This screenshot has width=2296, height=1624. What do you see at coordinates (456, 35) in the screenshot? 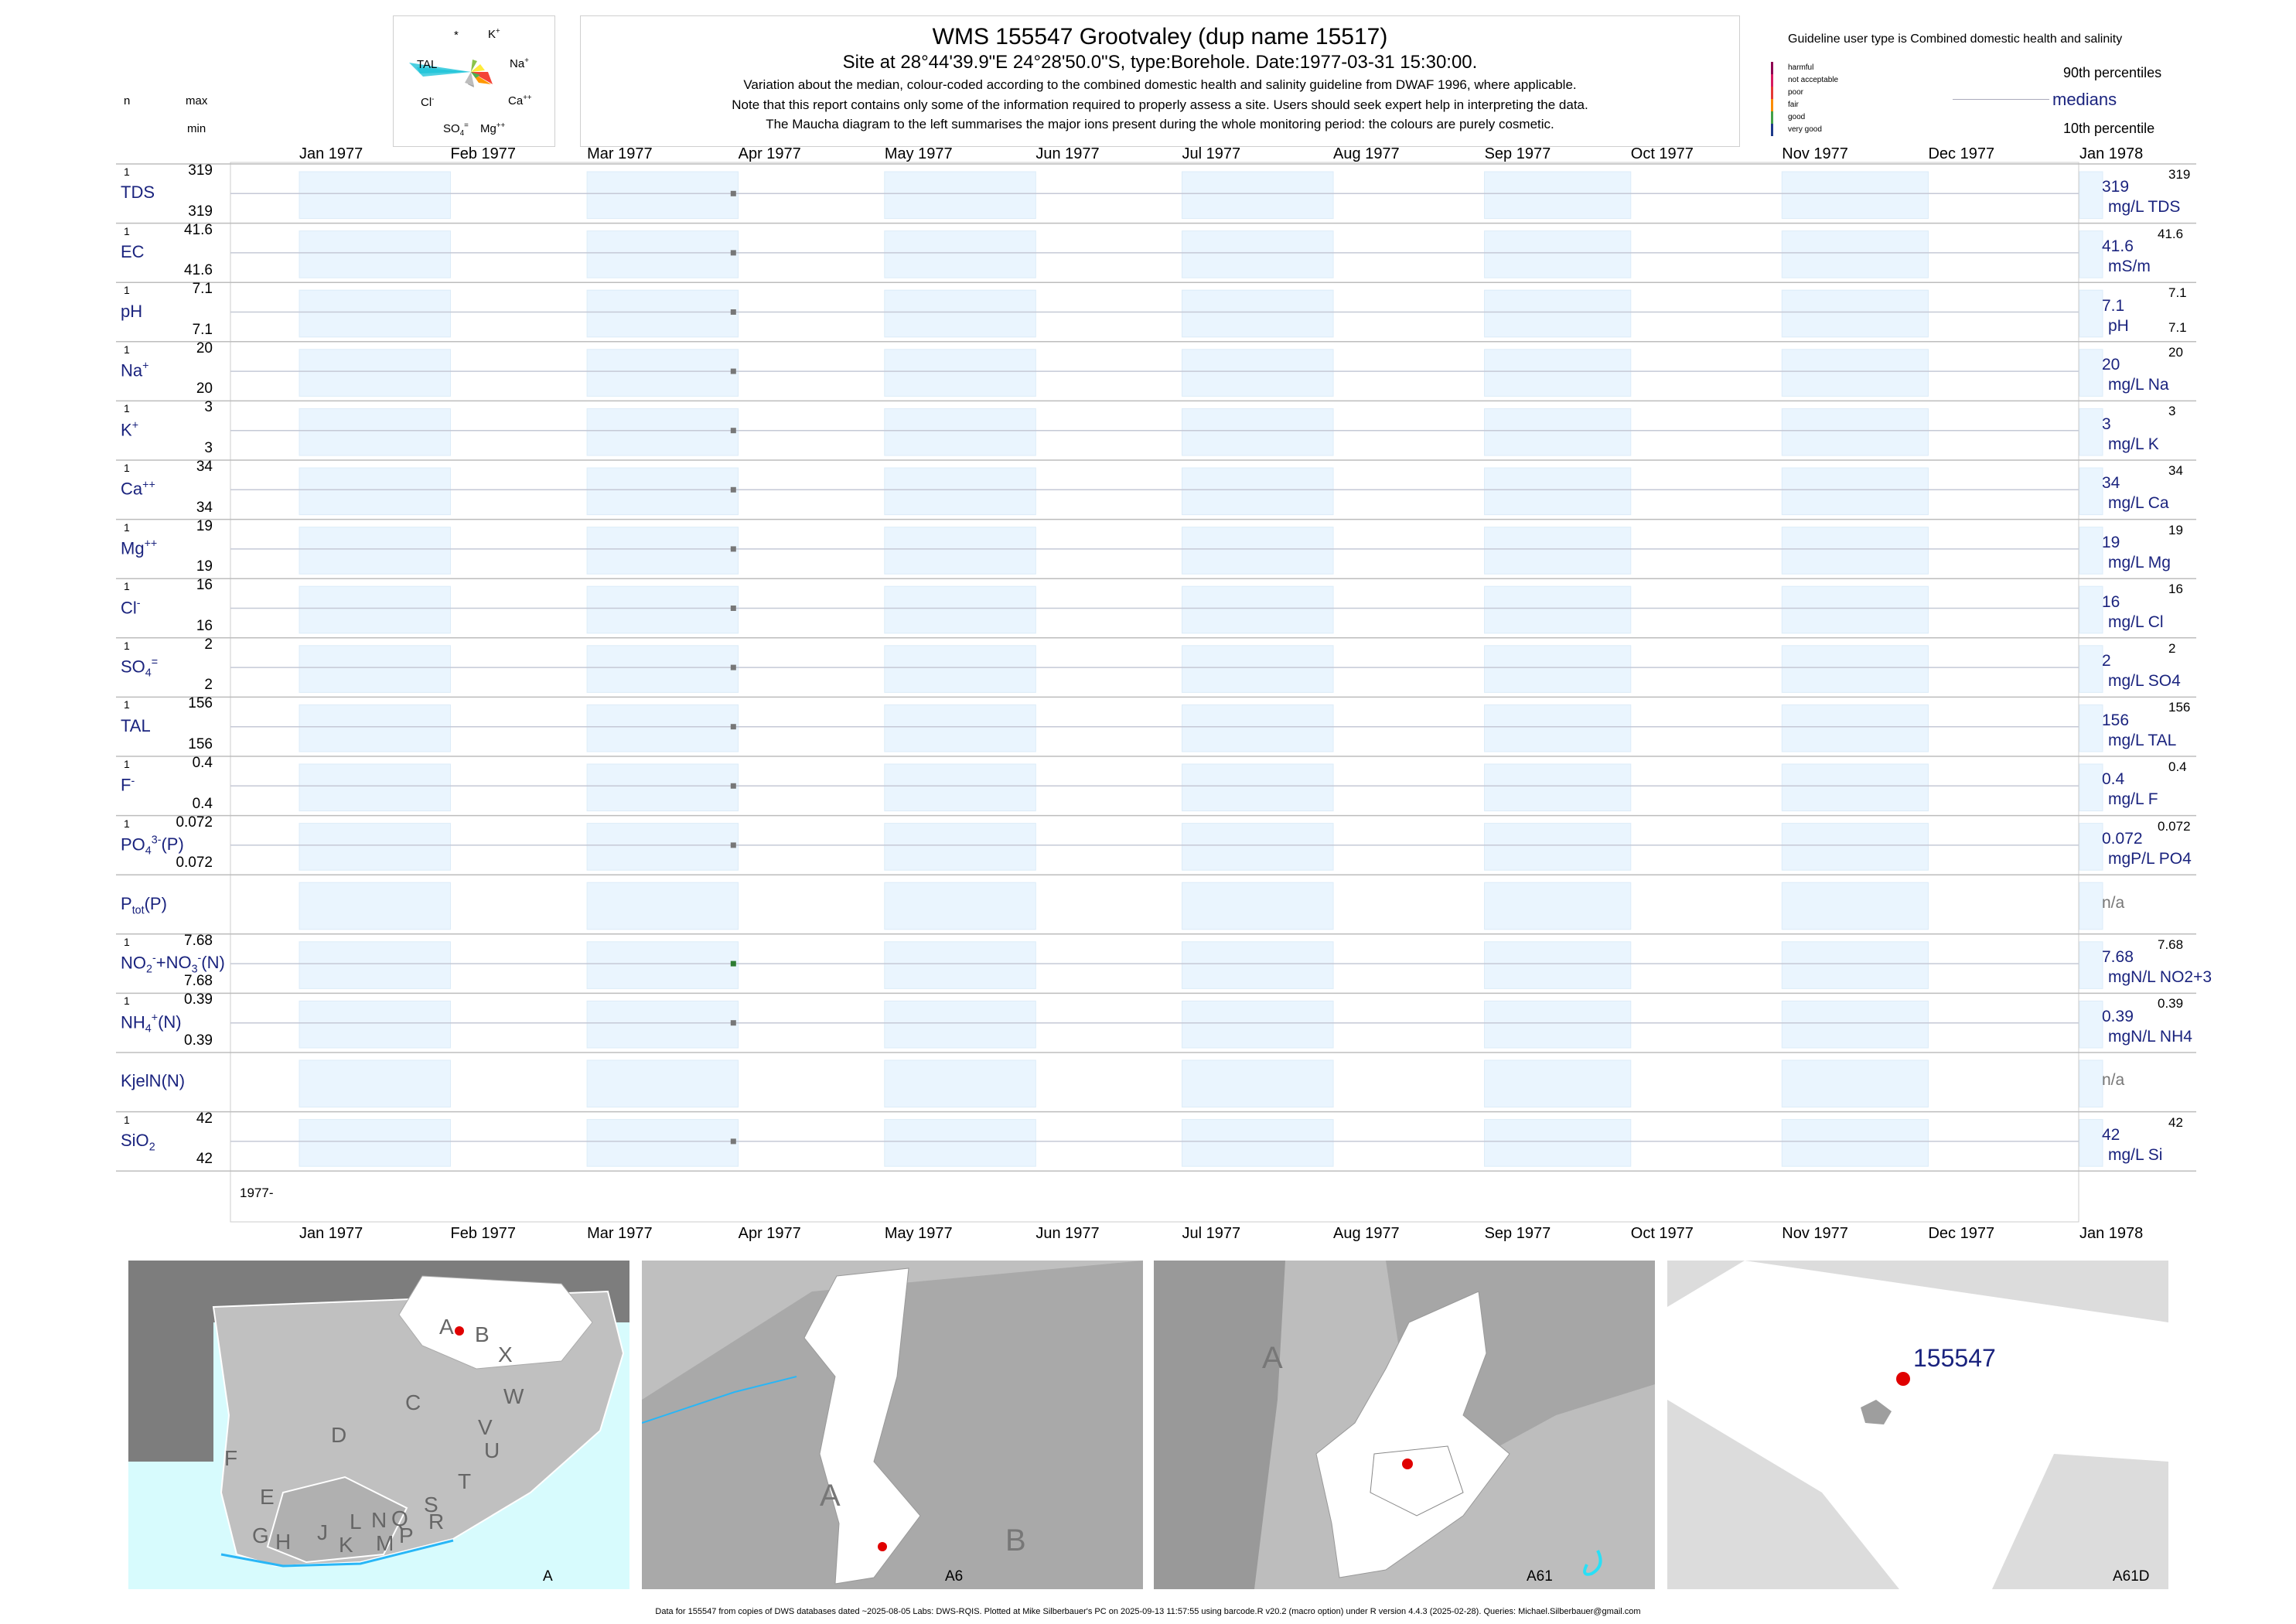
I see `maucha-star-label: *` at bounding box center [456, 35].